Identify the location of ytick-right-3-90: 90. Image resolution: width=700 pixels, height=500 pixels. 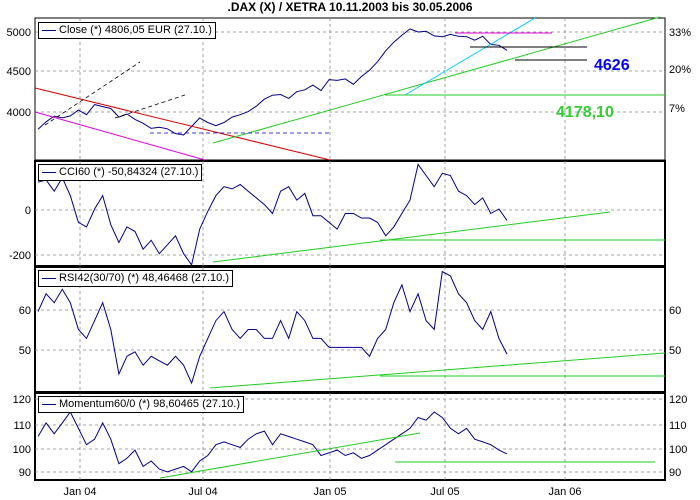
(675, 473).